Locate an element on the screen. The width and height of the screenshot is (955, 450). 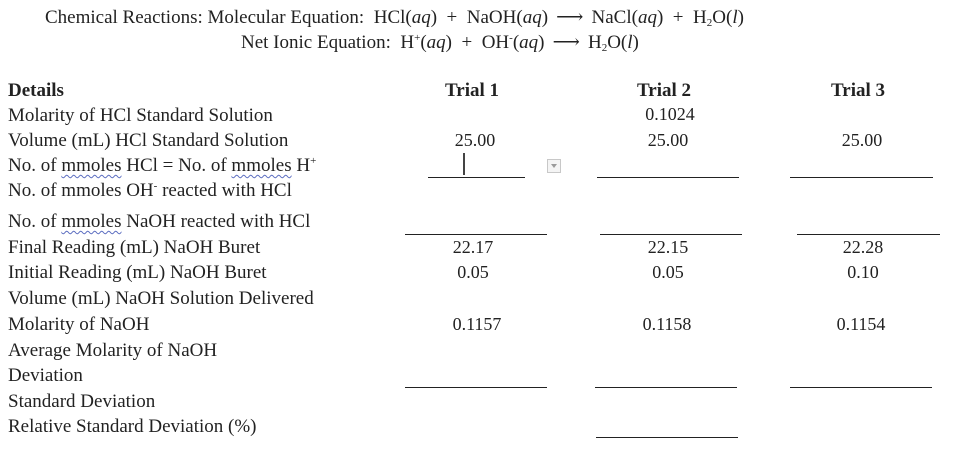
molecular-equation-label: Chemical Reactions: Molecular Equation: is located at coordinates (205, 17).